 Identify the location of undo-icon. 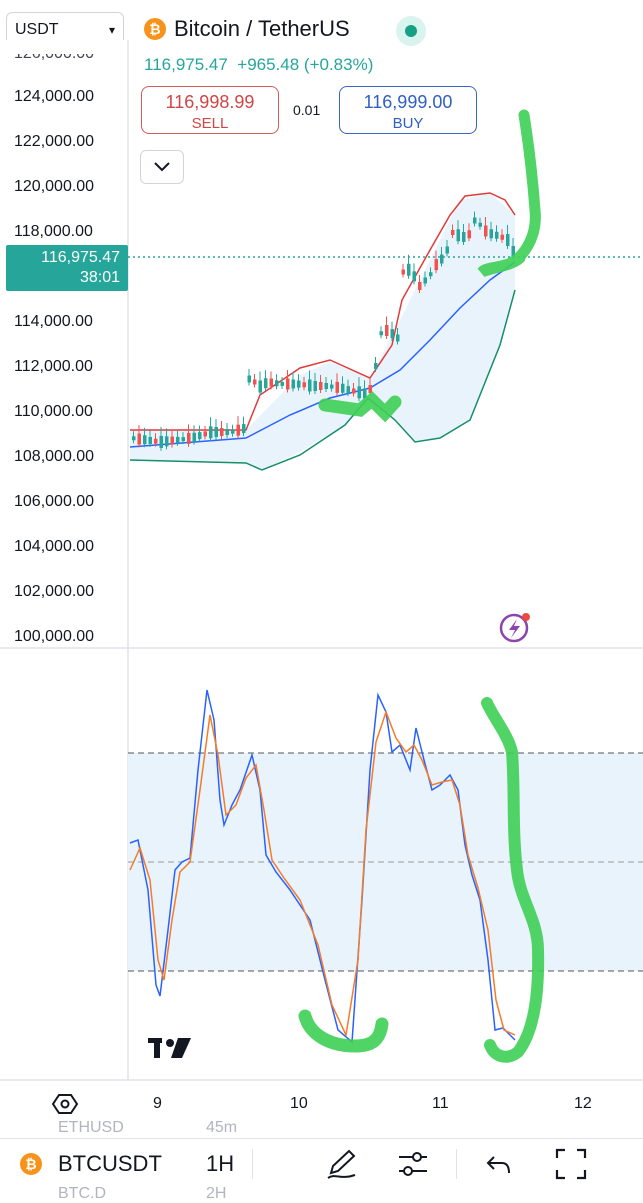
(499, 1164).